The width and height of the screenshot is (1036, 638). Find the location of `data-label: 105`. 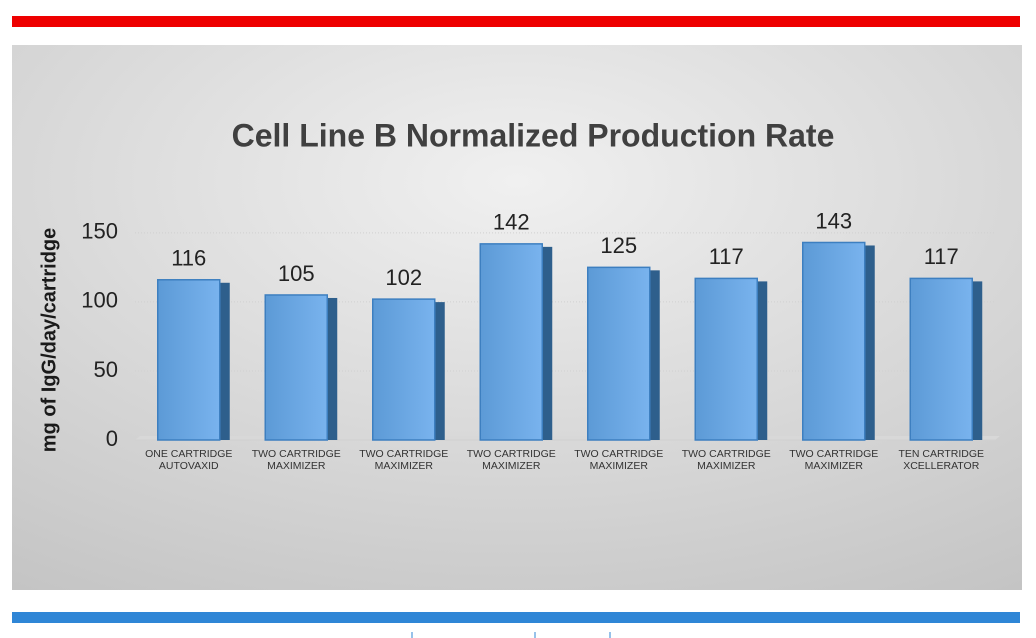

data-label: 105 is located at coordinates (296, 273).